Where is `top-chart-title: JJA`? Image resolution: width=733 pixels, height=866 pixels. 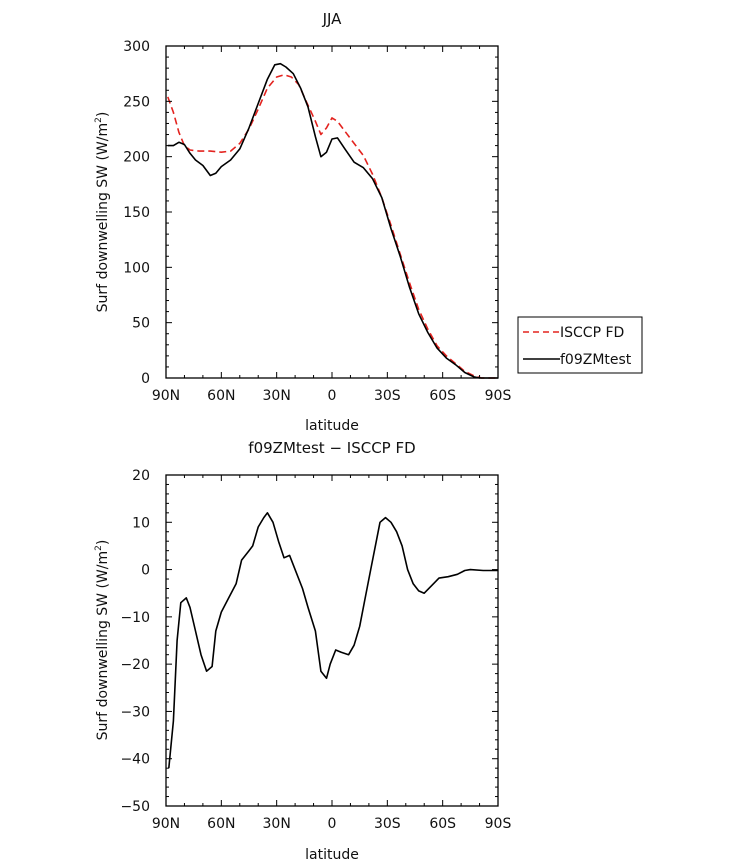 top-chart-title: JJA is located at coordinates (332, 19).